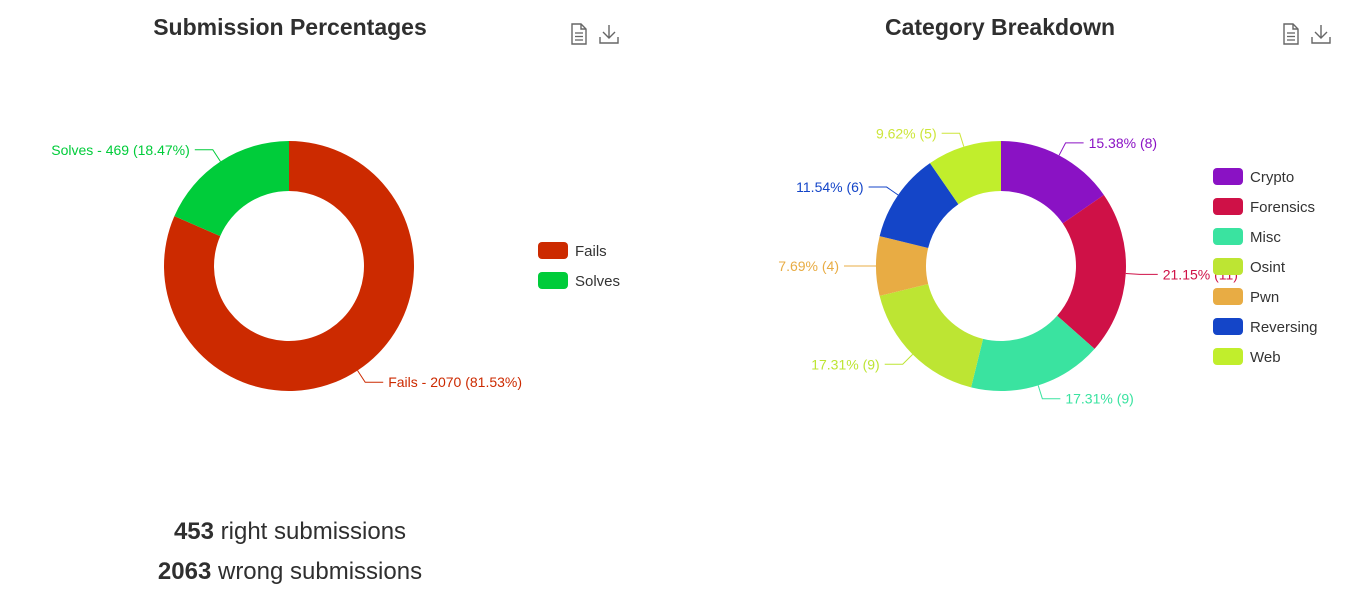 The width and height of the screenshot is (1363, 605). I want to click on data-label-pwn: 7.69% (4), so click(808, 266).